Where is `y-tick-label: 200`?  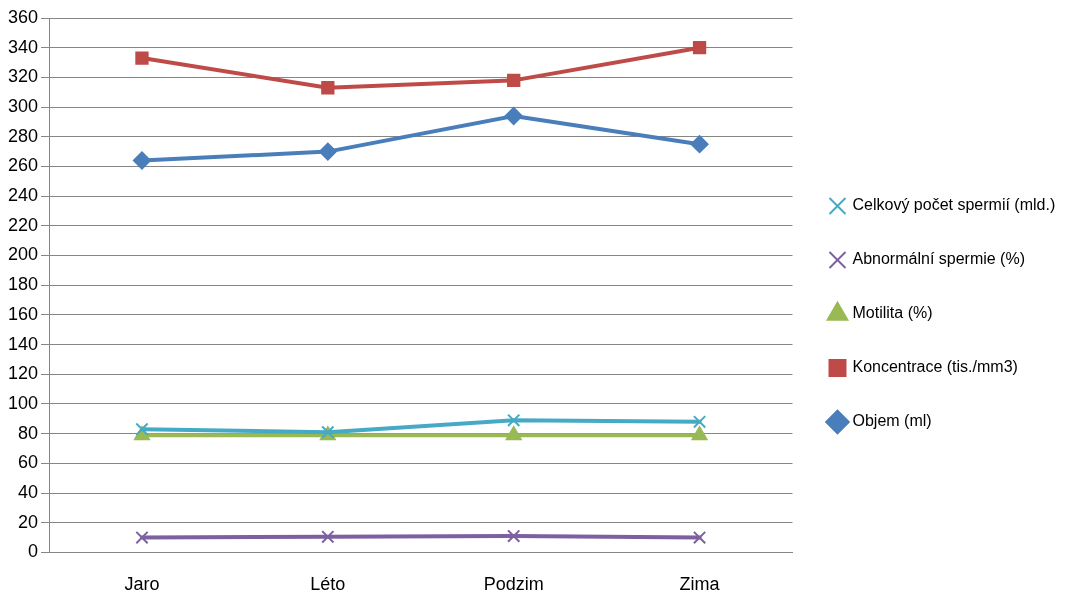 y-tick-label: 200 is located at coordinates (23, 254).